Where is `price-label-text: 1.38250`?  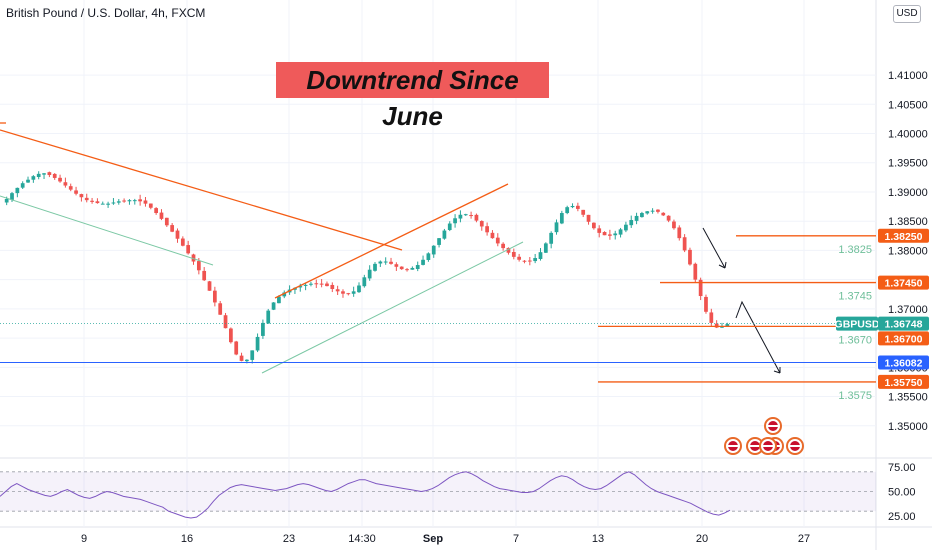 price-label-text: 1.38250 is located at coordinates (904, 237).